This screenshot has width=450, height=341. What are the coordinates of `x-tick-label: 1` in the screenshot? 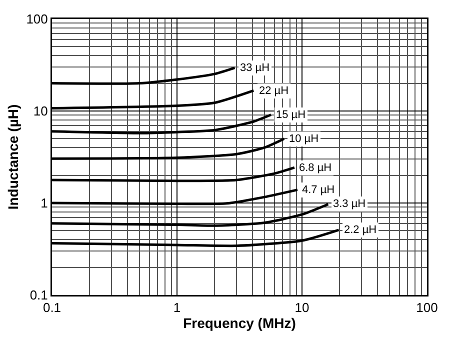 It's located at (177, 308).